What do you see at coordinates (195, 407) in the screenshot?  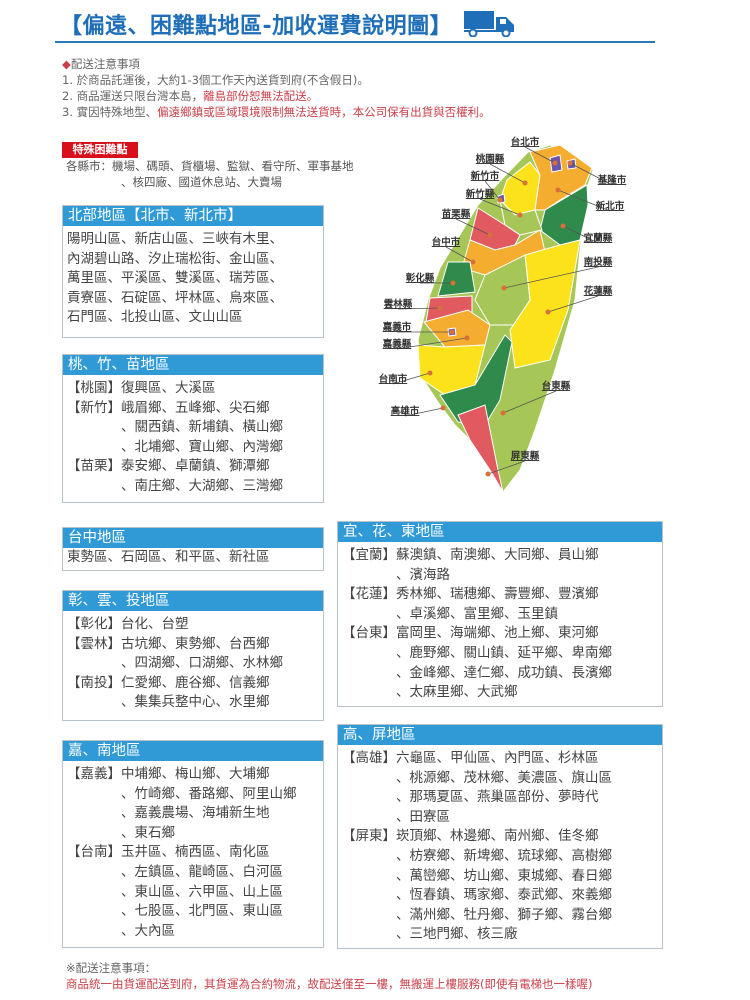 I see `area-list: 峨眉鄉、五峰鄉、尖石鄉` at bounding box center [195, 407].